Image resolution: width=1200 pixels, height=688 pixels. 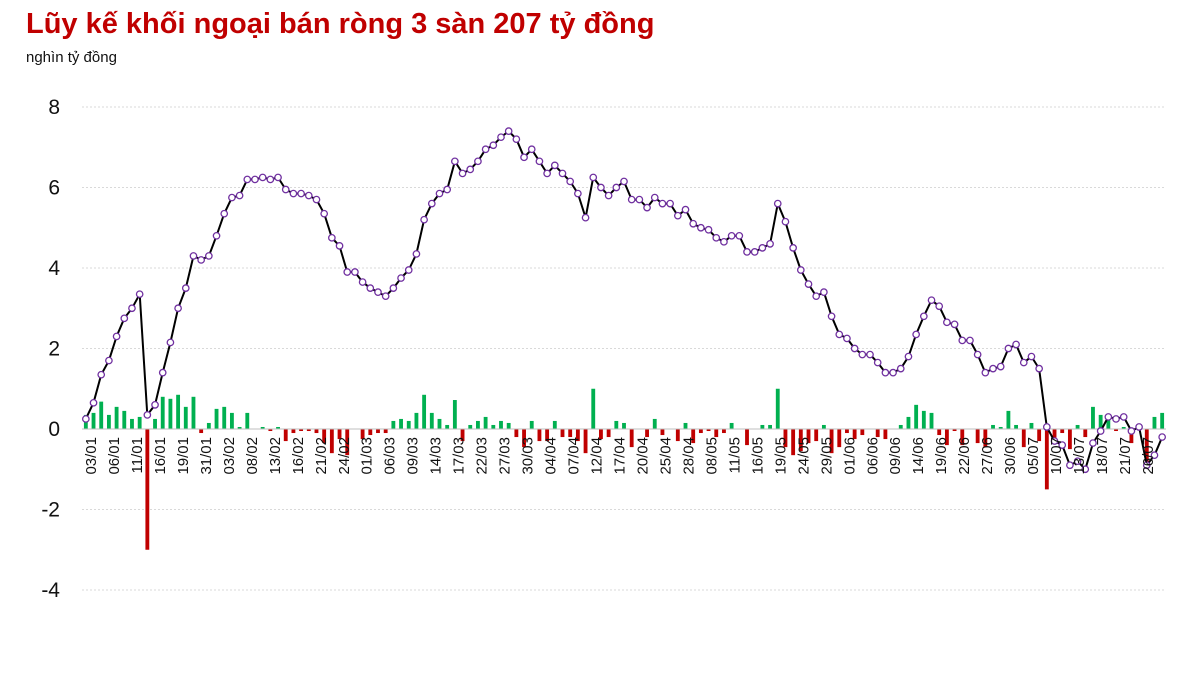 What do you see at coordinates (574, 456) in the screenshot?
I see `x-tick-label: 07/04` at bounding box center [574, 456].